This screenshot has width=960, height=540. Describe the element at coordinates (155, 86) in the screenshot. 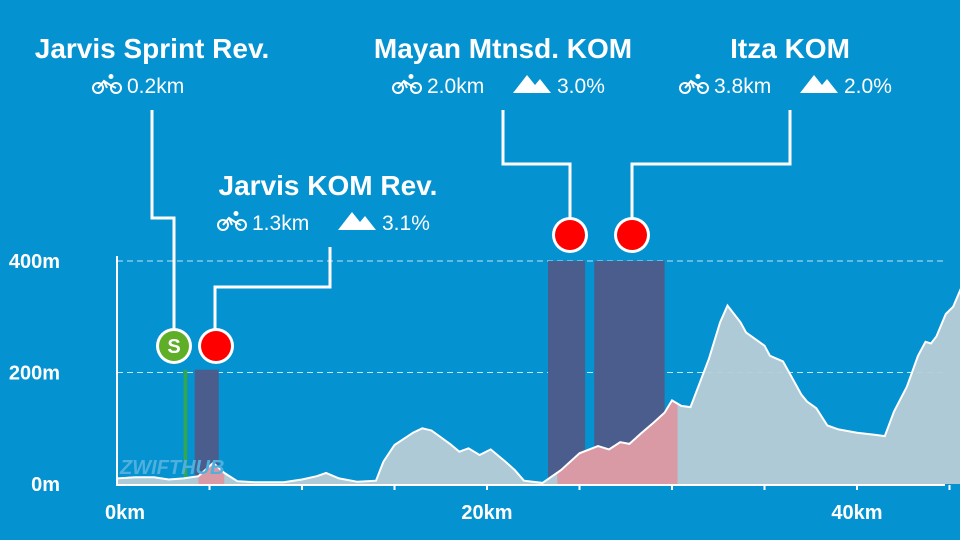

I see `segment-length: 0.2km` at that location.